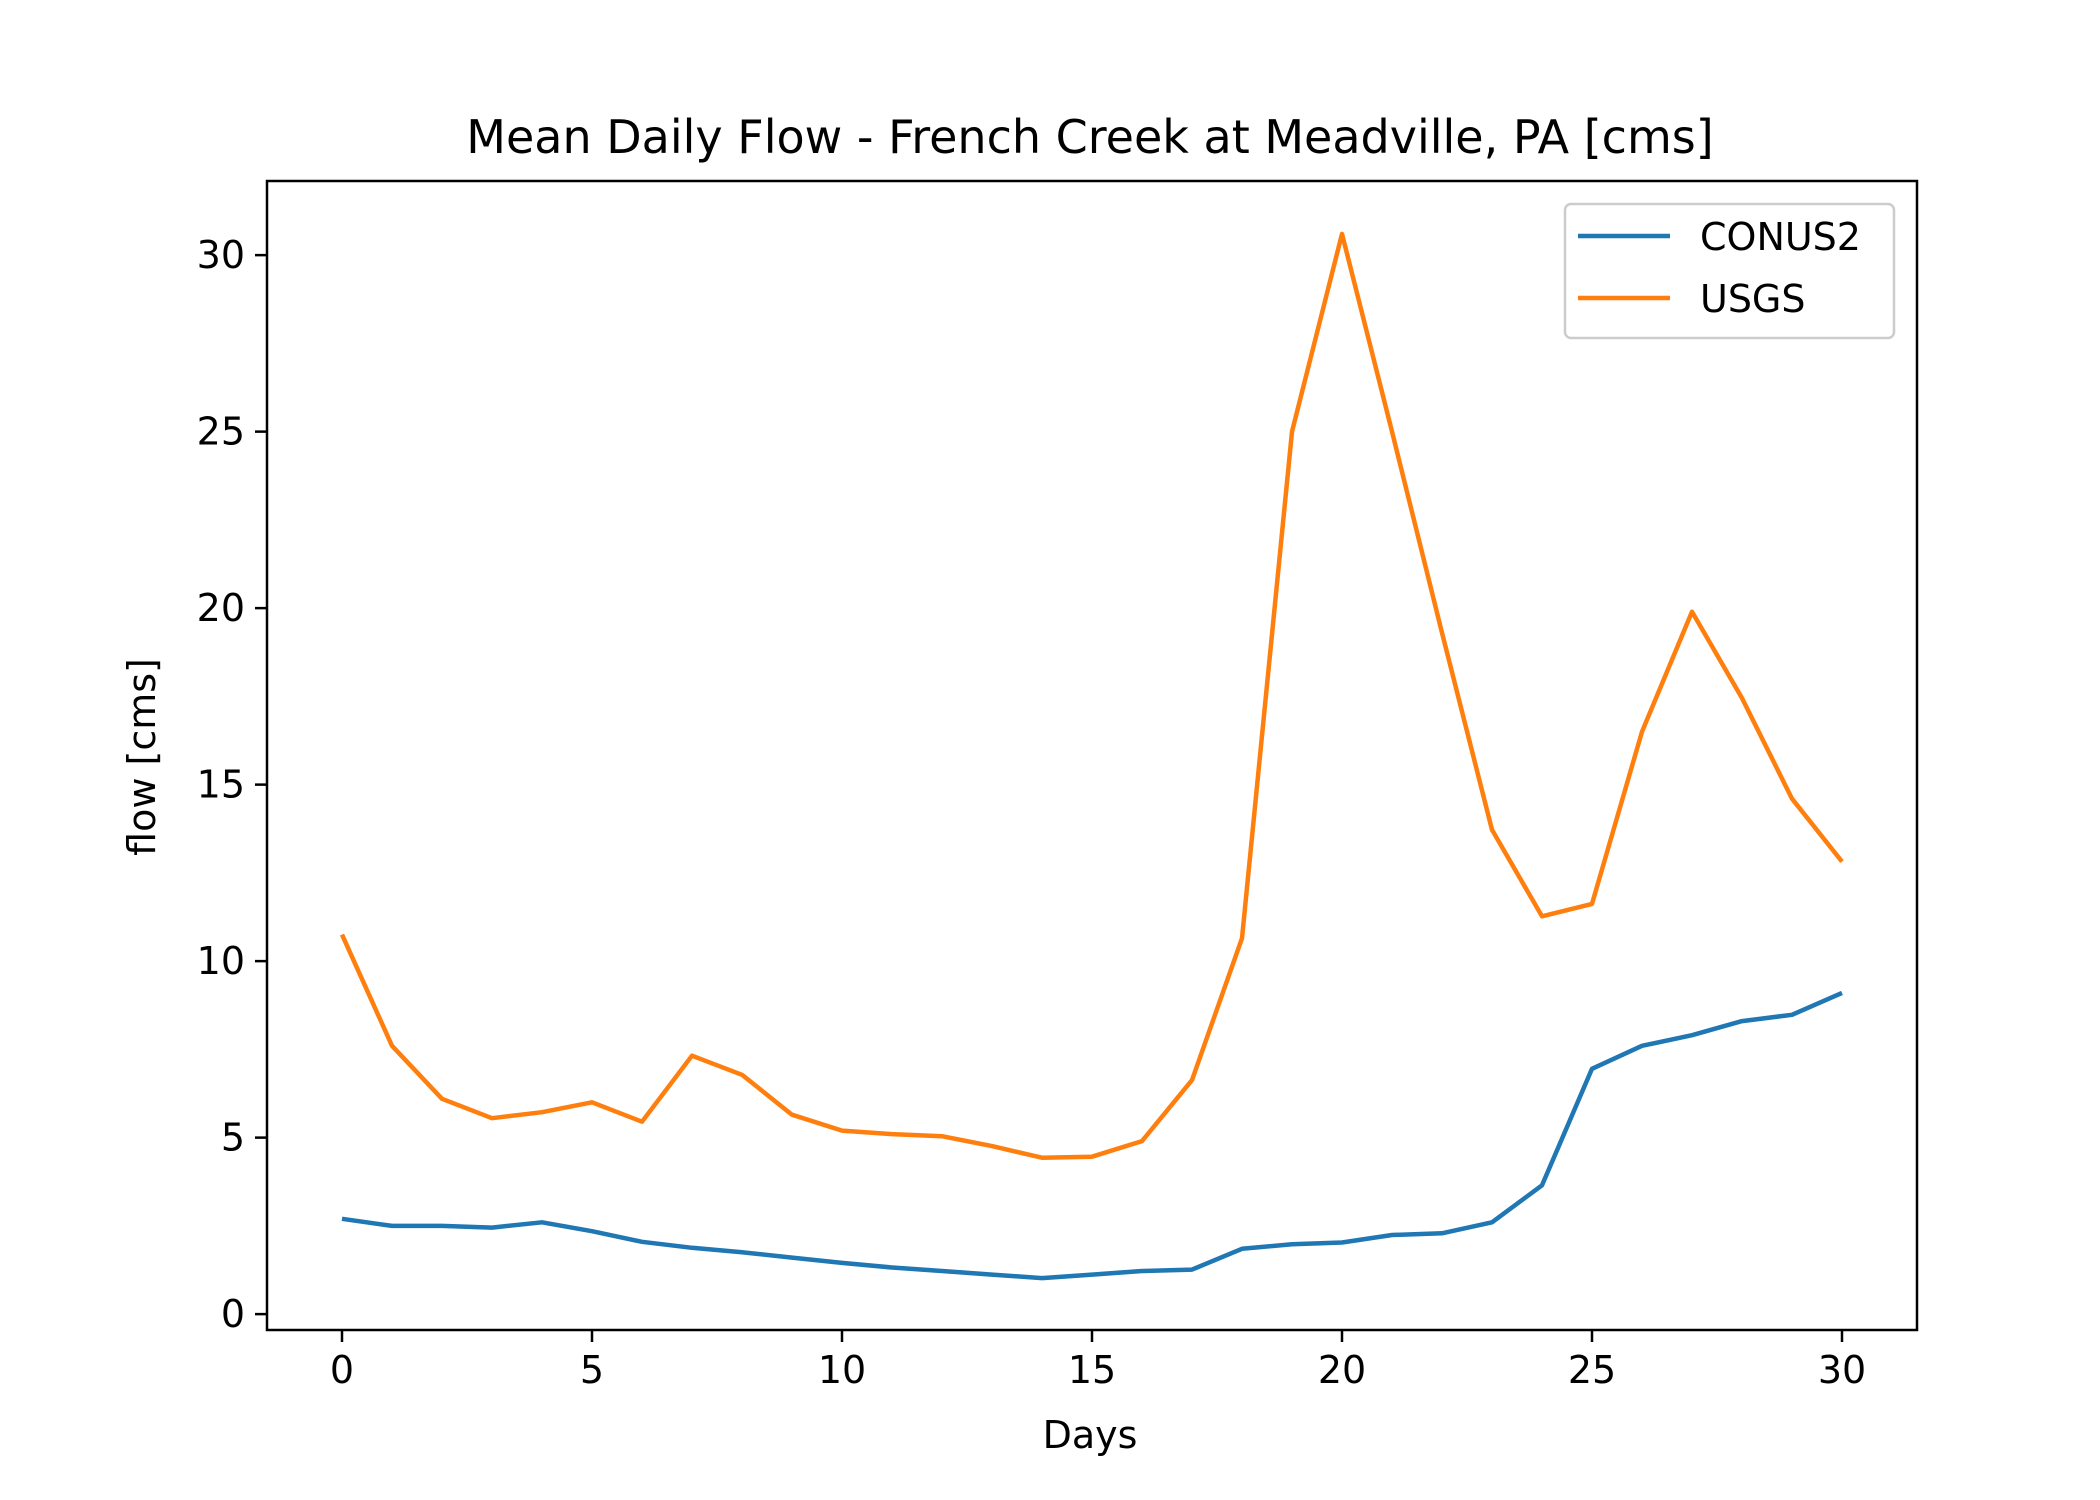  I want to click on legend-label-usgs: USGS, so click(1753, 299).